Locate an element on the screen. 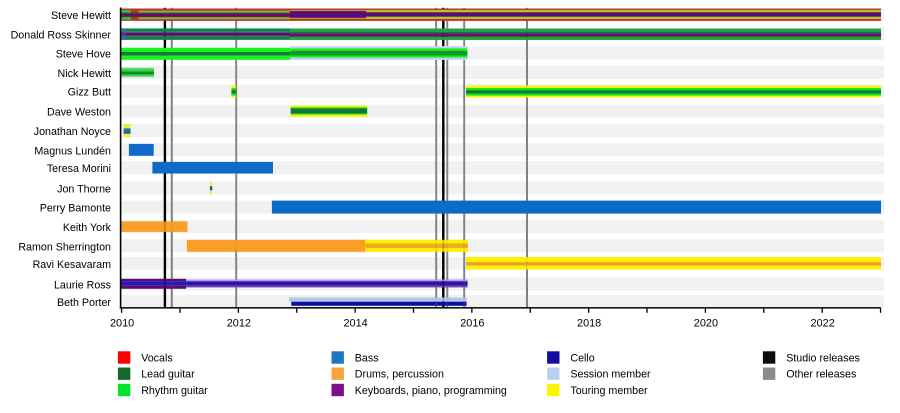 This screenshot has height=413, width=900. svg-text: Cello is located at coordinates (582, 359).